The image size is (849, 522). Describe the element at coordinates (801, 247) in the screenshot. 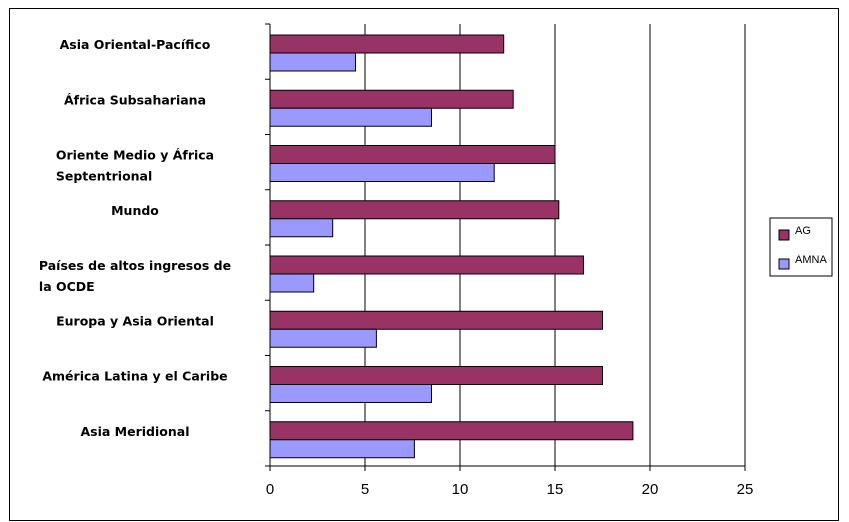

I see `legend: AG AMNA` at that location.